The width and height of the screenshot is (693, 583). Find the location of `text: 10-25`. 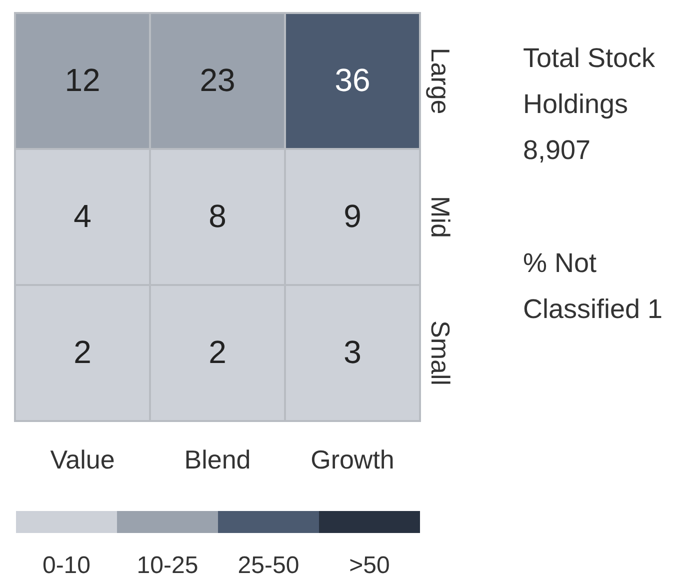

text: 10-25 is located at coordinates (168, 566).